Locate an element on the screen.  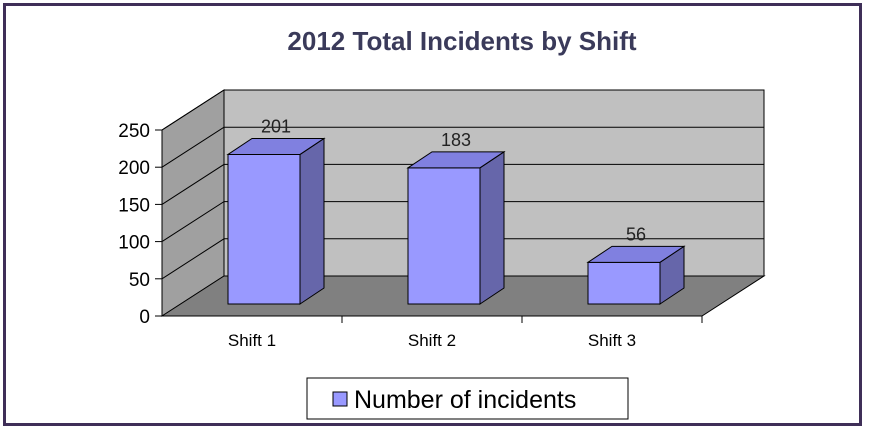
y-tick-label: 200 is located at coordinates (134, 168).